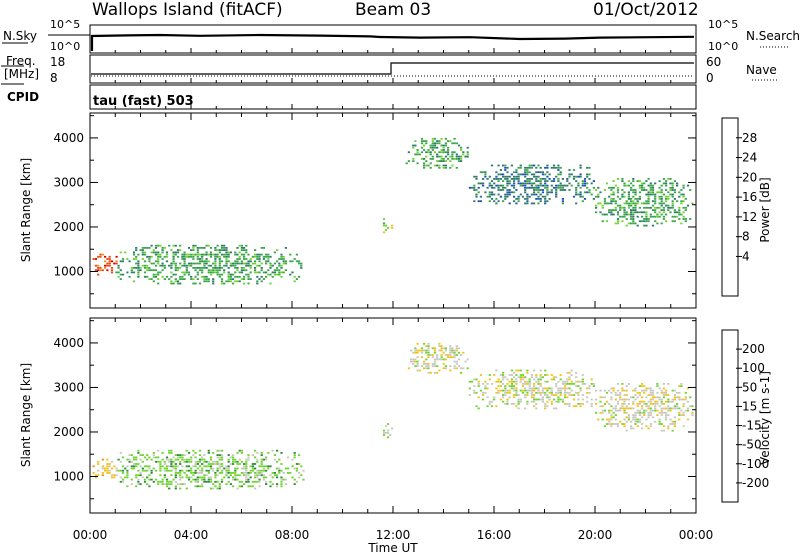 Image resolution: width=800 pixels, height=554 pixels. I want to click on y-tick-label: 3000, so click(68, 182).